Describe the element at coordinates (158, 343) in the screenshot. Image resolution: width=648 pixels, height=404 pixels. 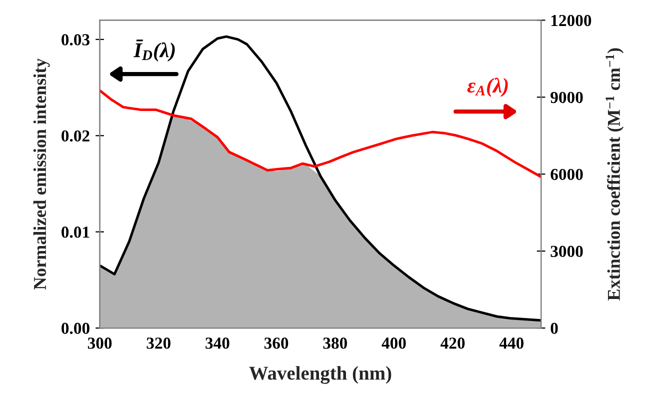
I see `x-tick-label: 320` at that location.